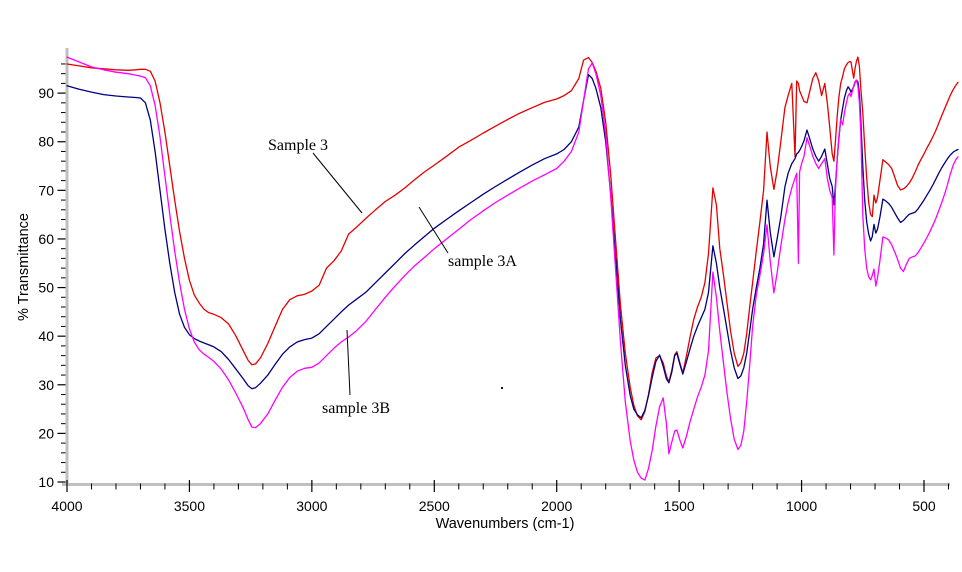  Describe the element at coordinates (46, 142) in the screenshot. I see `y-axis-tick-label: 80` at that location.